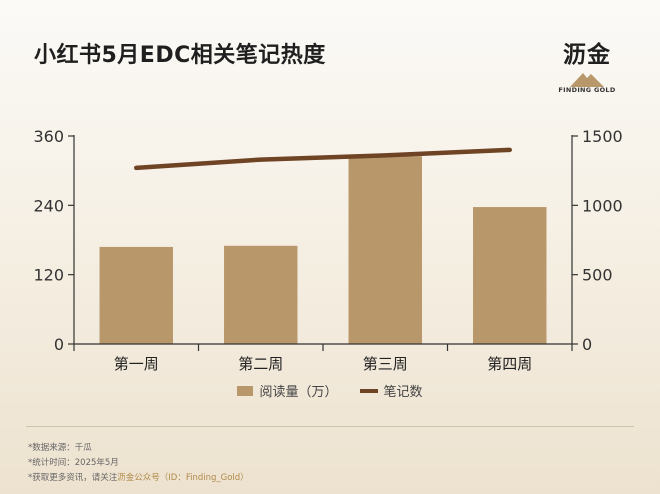  I want to click on right-tick-label: 1000, so click(602, 205).